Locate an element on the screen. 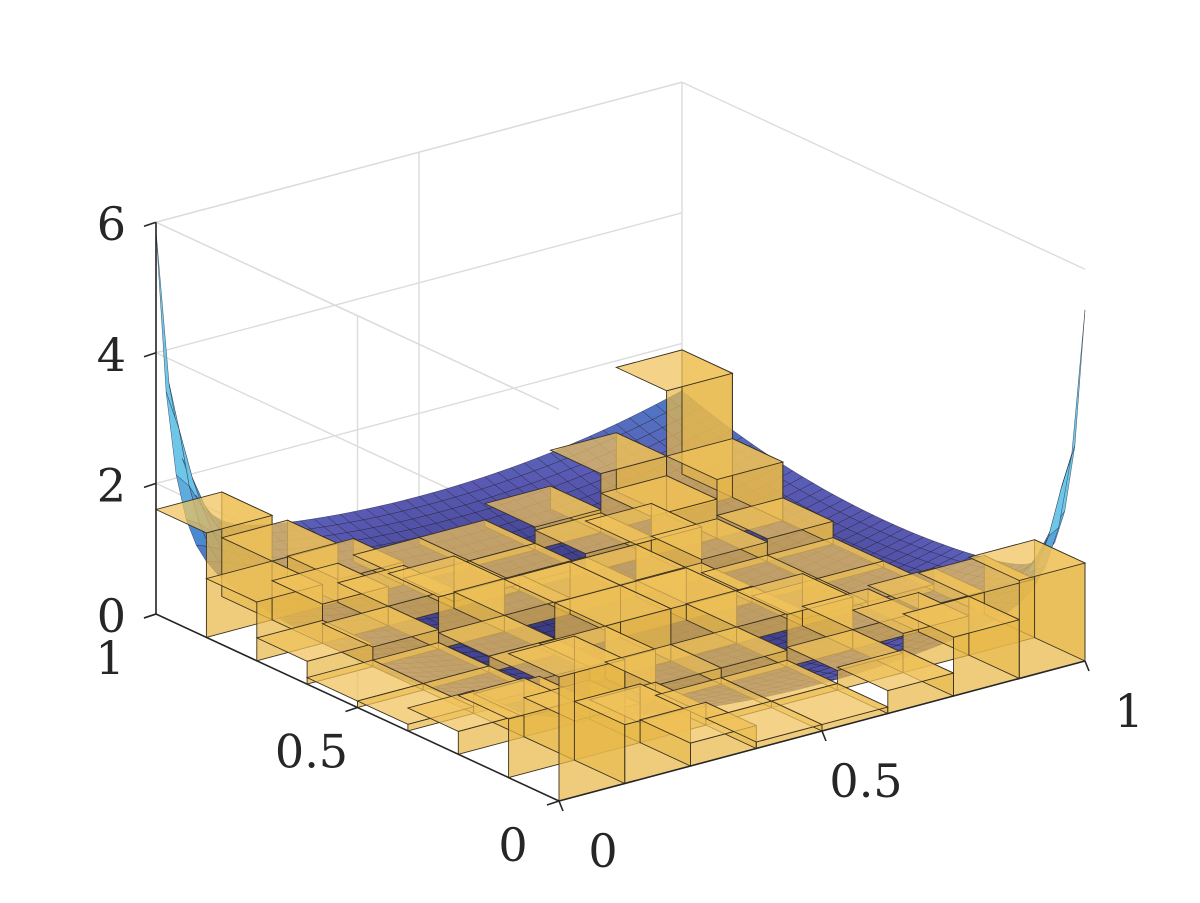 The width and height of the screenshot is (1200, 903). x-tick-label: 0 is located at coordinates (602, 851).